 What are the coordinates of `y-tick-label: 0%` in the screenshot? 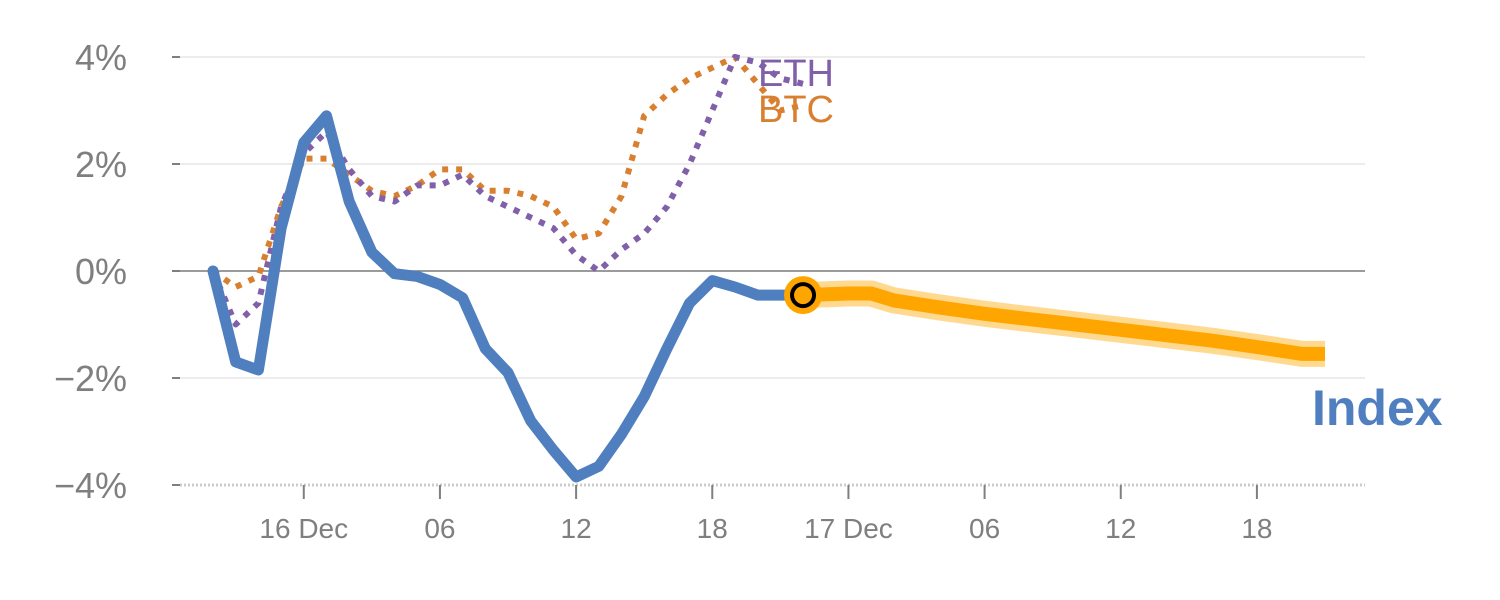 It's located at (101, 271).